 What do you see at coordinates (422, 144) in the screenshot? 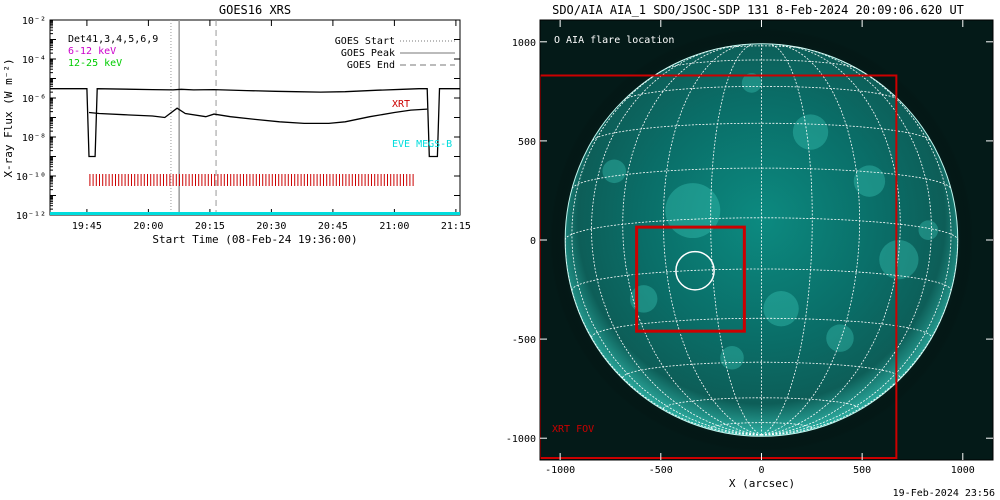
I see `eve-annotation: EVE MEGS-B` at bounding box center [422, 144].